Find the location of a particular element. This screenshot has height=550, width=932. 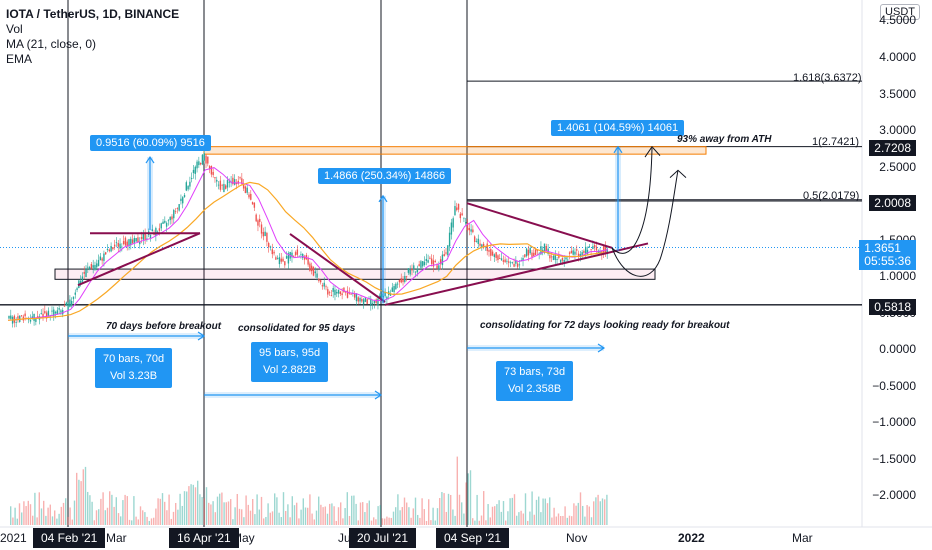

legend-ma: MA (21, close, 0) is located at coordinates (51, 44).